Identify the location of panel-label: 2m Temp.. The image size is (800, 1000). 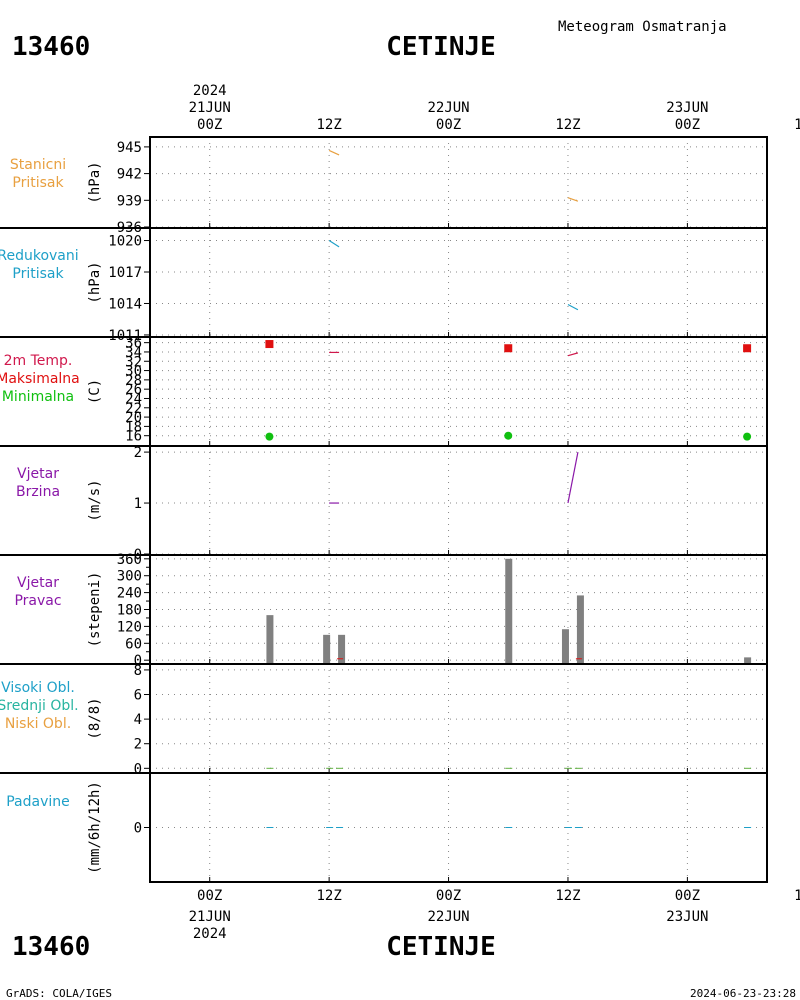
(38, 361).